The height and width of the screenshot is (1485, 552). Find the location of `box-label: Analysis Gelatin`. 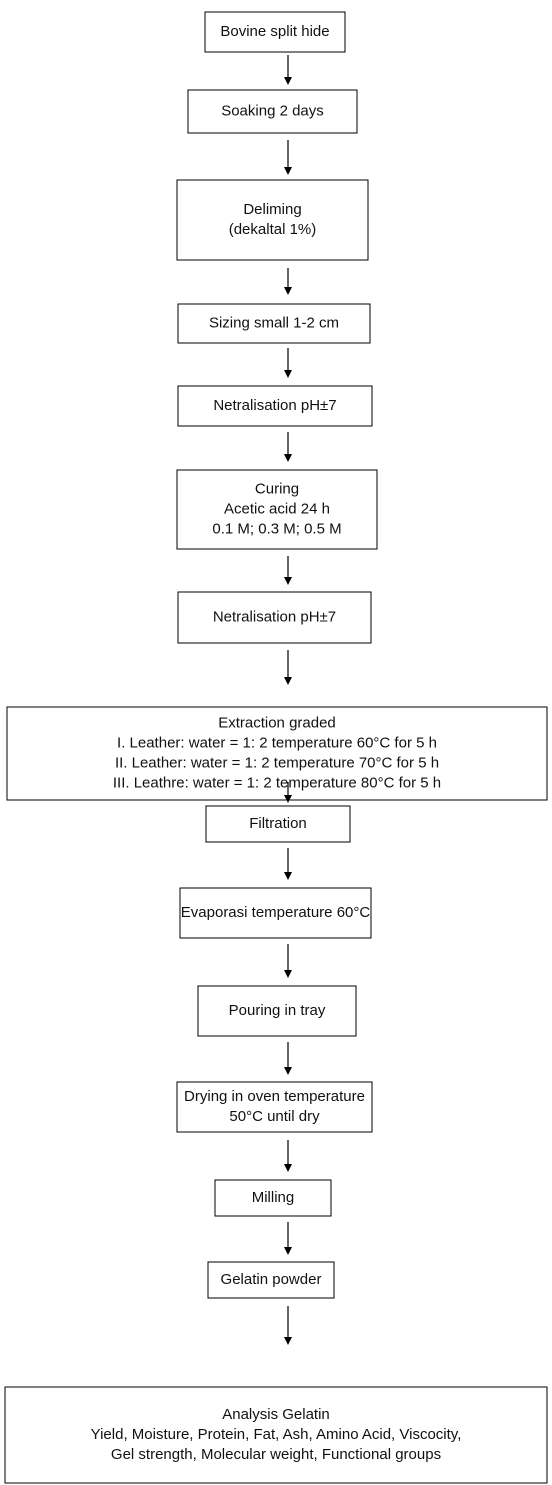

box-label: Analysis Gelatin is located at coordinates (276, 1414).